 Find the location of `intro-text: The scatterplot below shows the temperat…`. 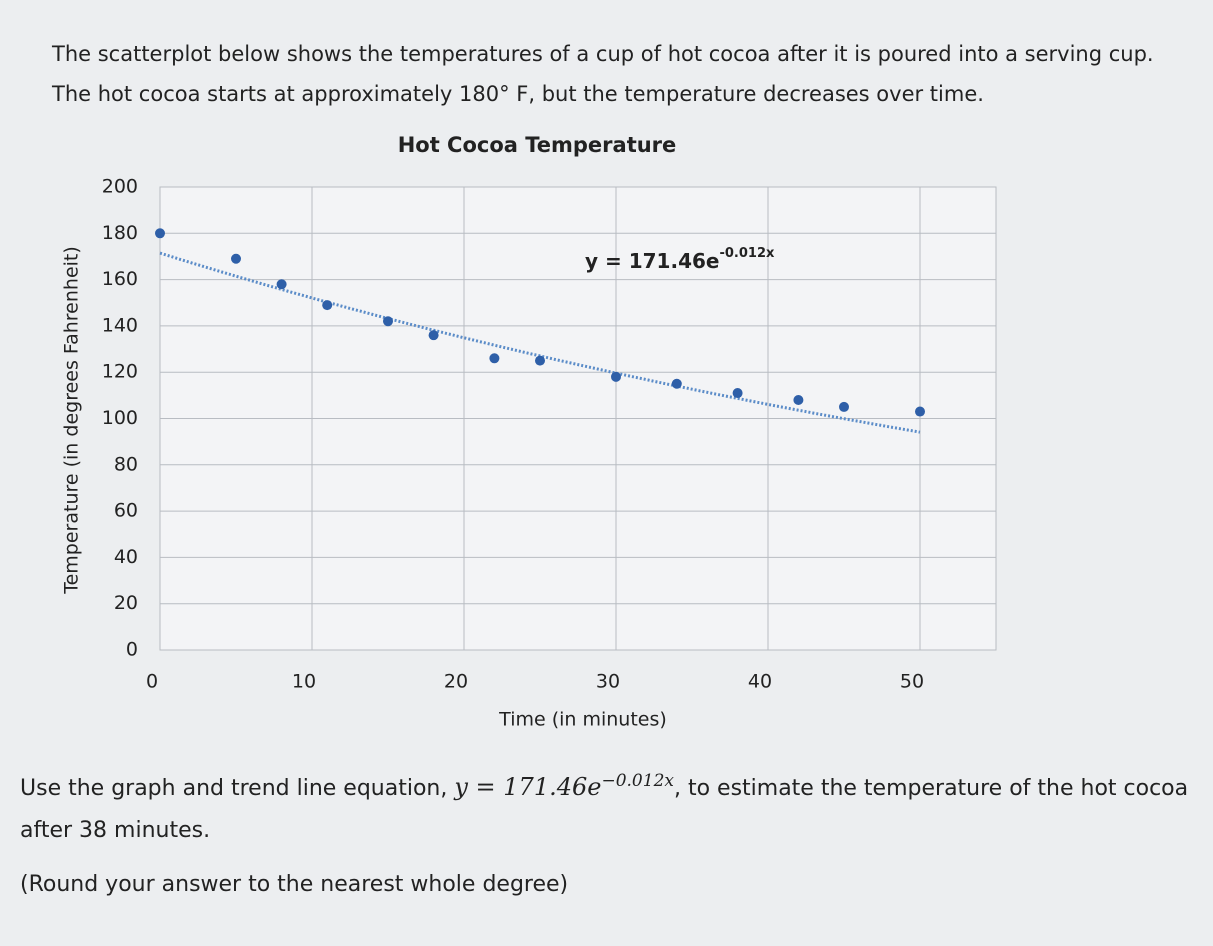

intro-text: The scatterplot below shows the temperat… is located at coordinates (603, 74).